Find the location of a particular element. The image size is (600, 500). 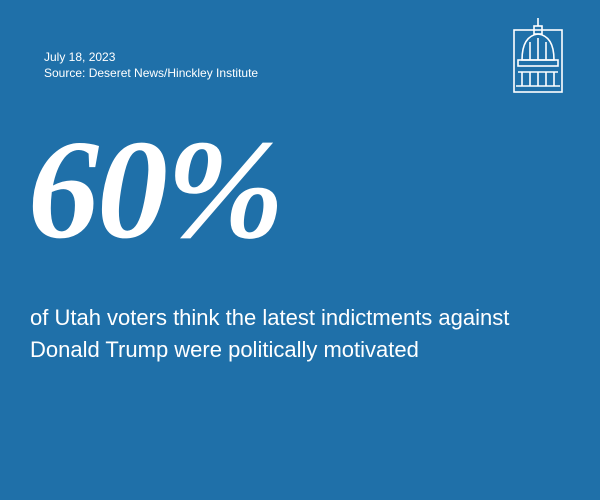

stat: 60% is located at coordinates (156, 189).